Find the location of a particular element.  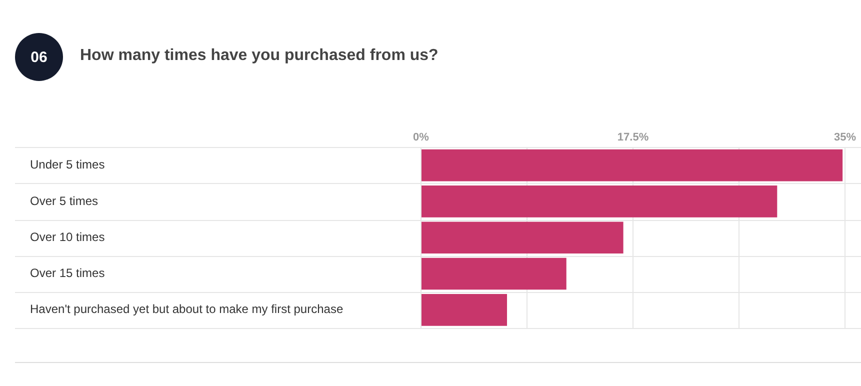

y-tick-label: Over 15 times is located at coordinates (67, 273).